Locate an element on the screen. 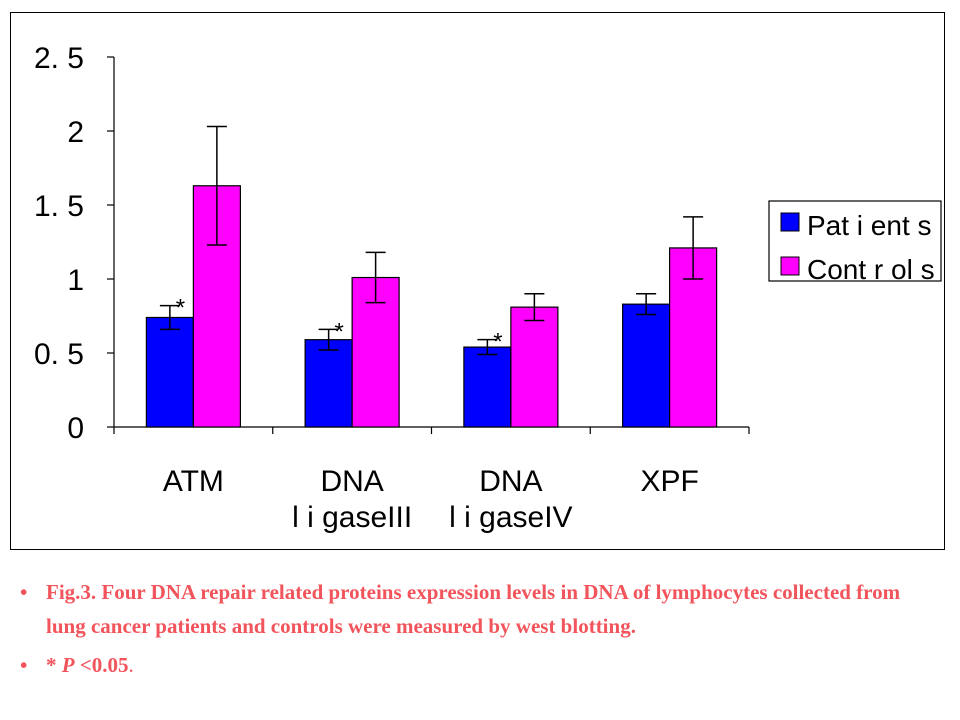 The width and height of the screenshot is (960, 720). category-label: XPF is located at coordinates (669, 481).